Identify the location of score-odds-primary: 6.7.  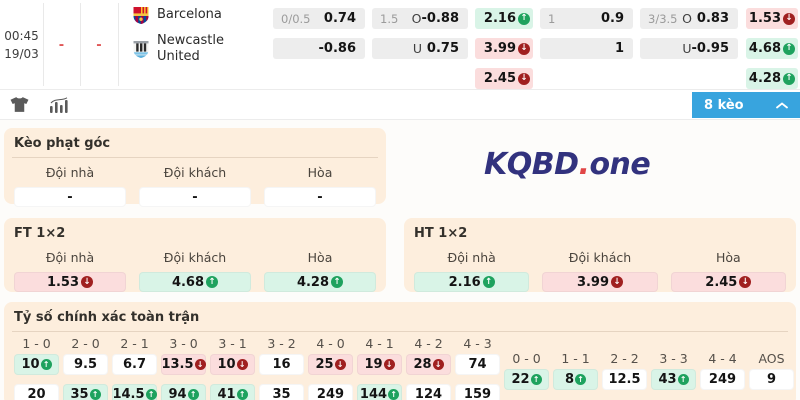
(134, 364).